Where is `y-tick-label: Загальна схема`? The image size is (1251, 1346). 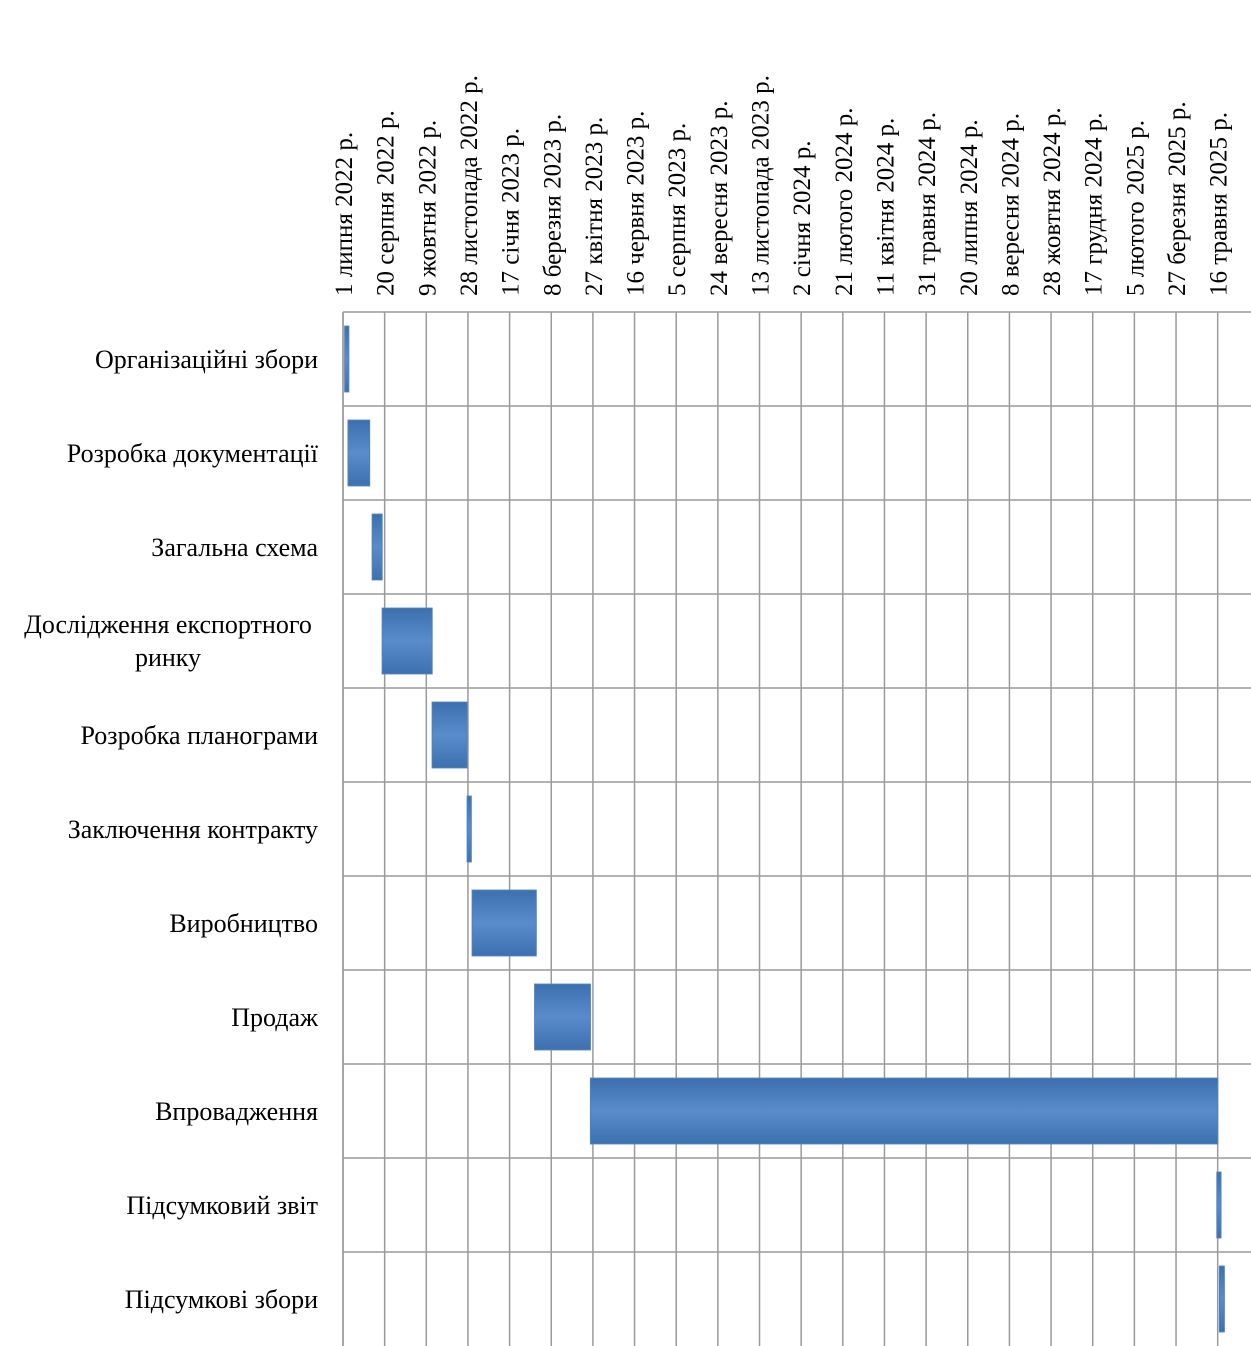
y-tick-label: Загальна схема is located at coordinates (234, 547).